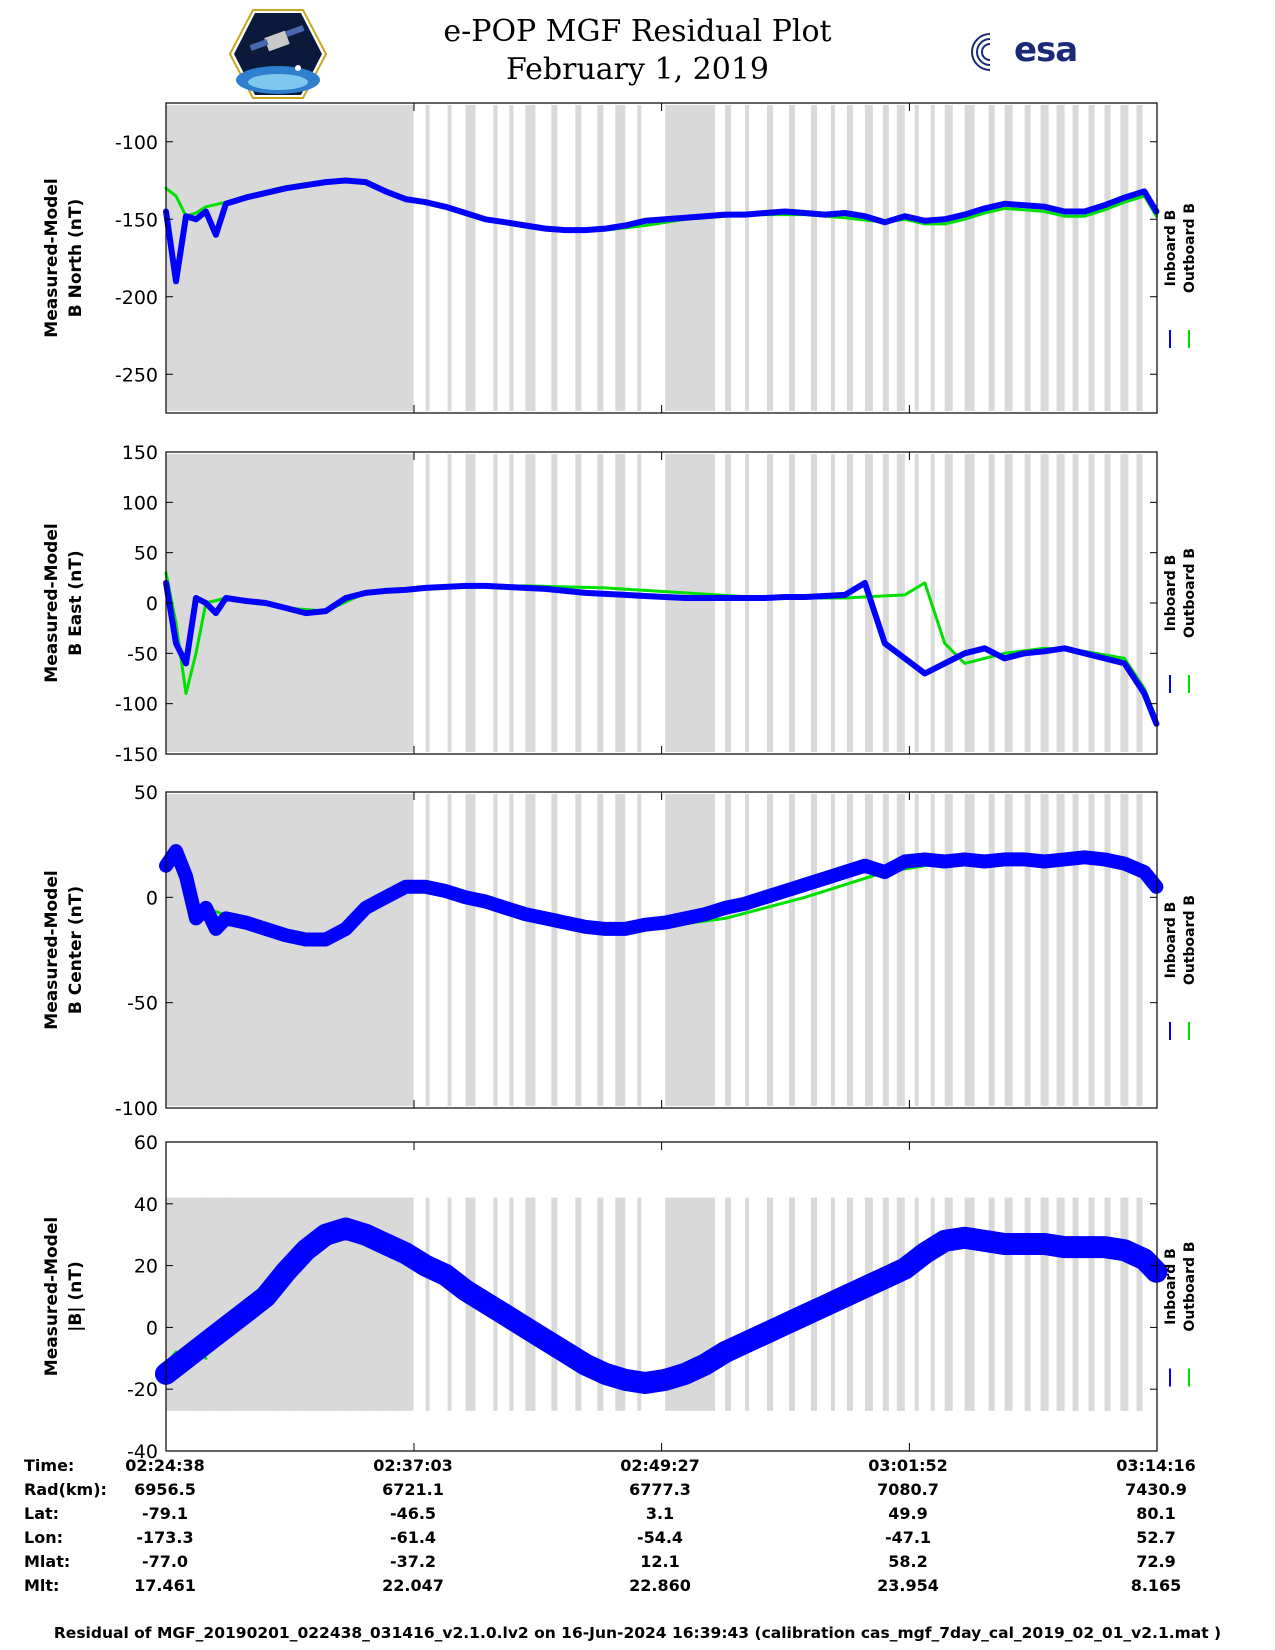 This screenshot has width=1275, height=1650. Describe the element at coordinates (1156, 1537) in the screenshot. I see `info-cell: 52.7` at that location.